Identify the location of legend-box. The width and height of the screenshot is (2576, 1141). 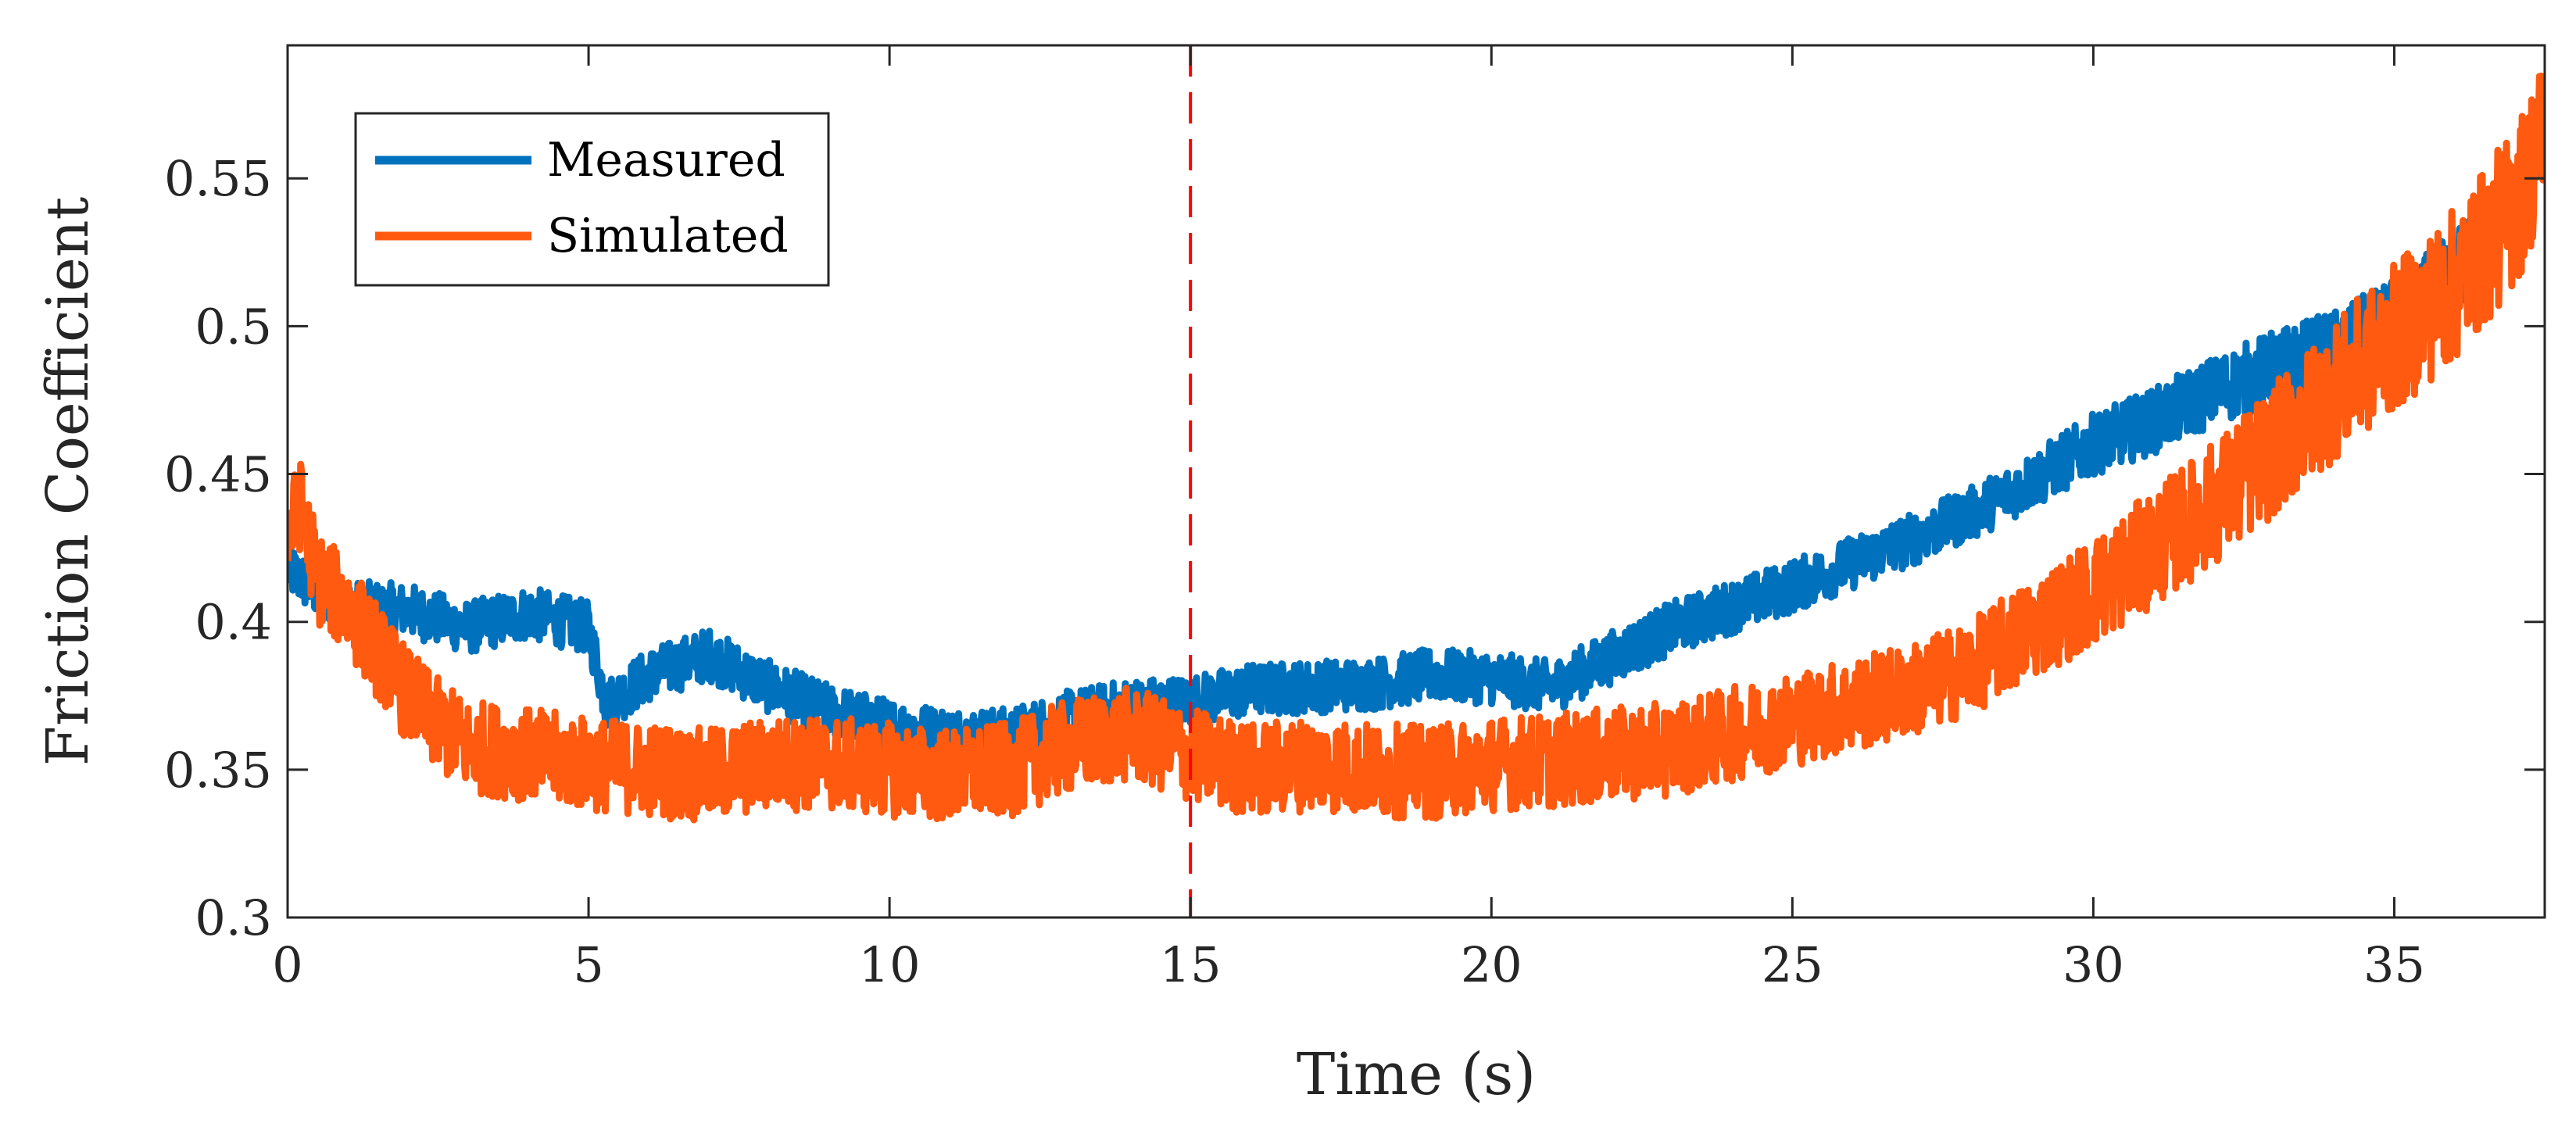
(592, 199).